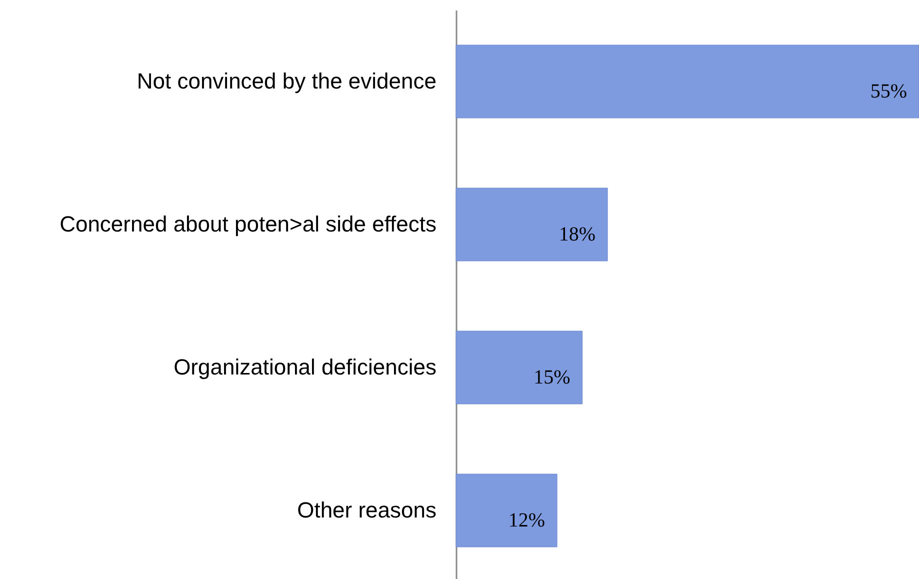 This screenshot has height=579, width=919. I want to click on y-tick-label: Not convinced by the evidence, so click(286, 81).